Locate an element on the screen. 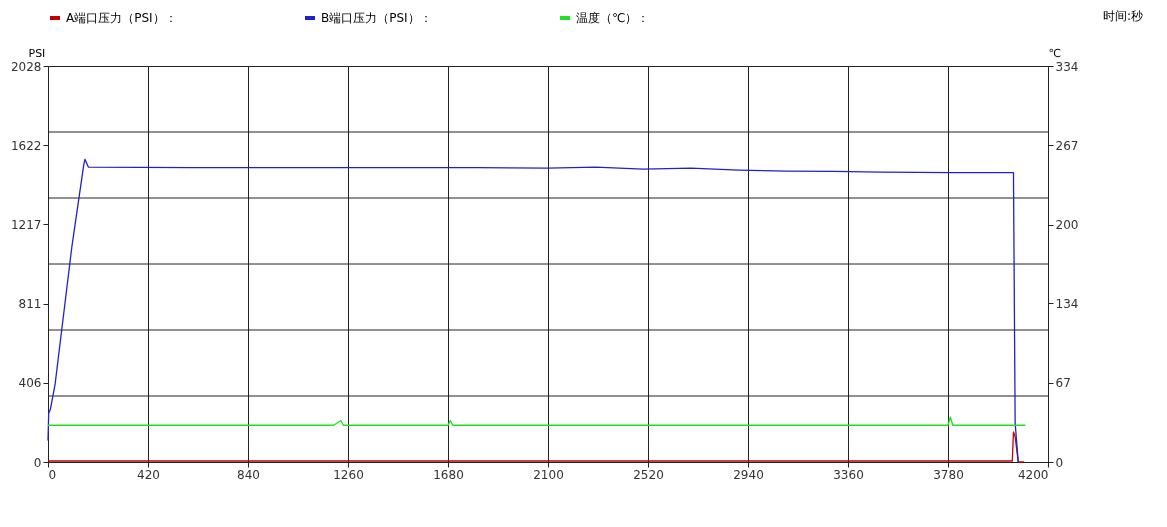  y2-tick-label: 334 is located at coordinates (1067, 66).